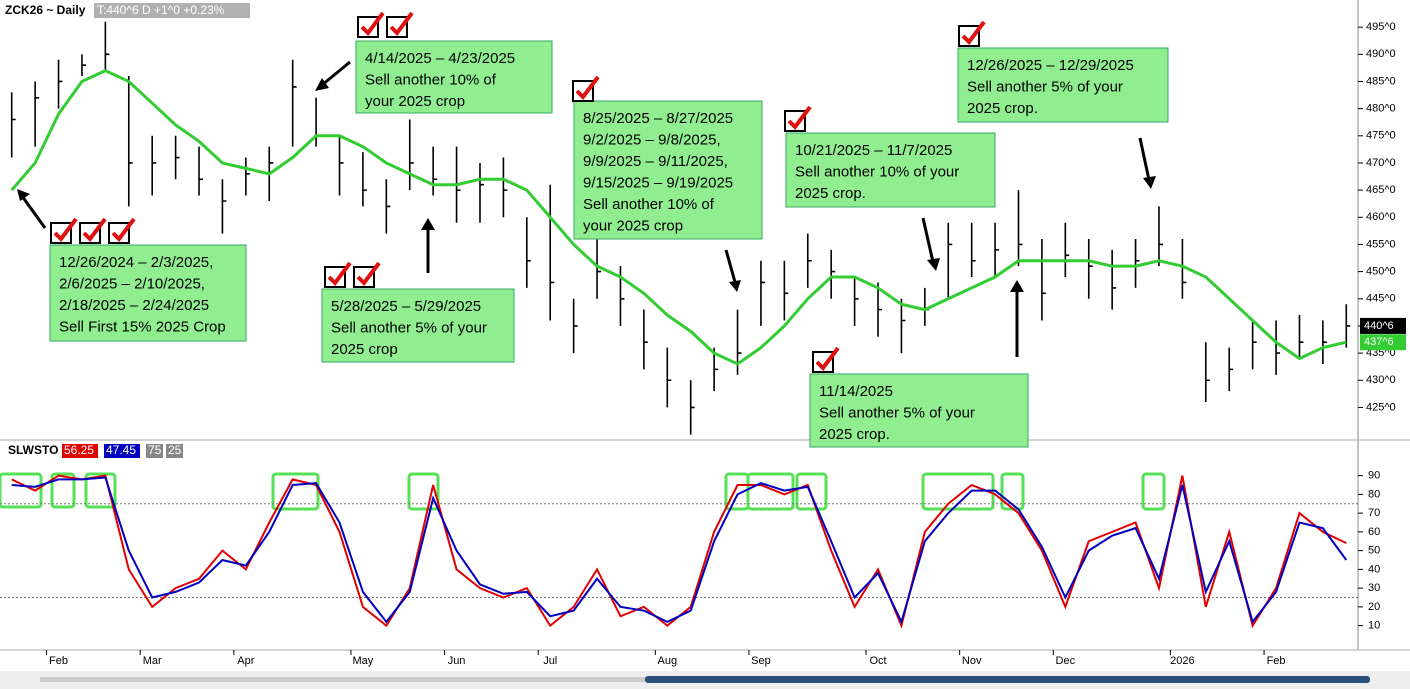  Describe the element at coordinates (1374, 626) in the screenshot. I see `y-tick-label: 10` at that location.